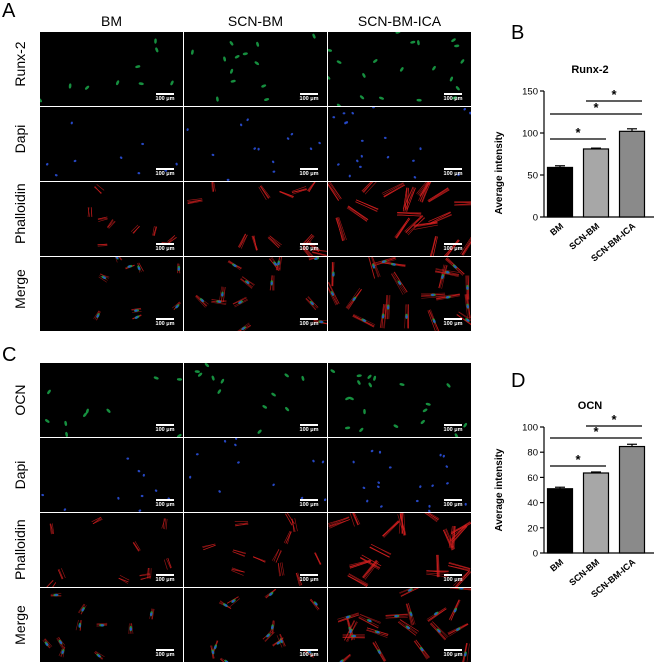 The height and width of the screenshot is (662, 669). Describe the element at coordinates (589, 70) in the screenshot. I see `chart-b-title: Runx-2` at that location.